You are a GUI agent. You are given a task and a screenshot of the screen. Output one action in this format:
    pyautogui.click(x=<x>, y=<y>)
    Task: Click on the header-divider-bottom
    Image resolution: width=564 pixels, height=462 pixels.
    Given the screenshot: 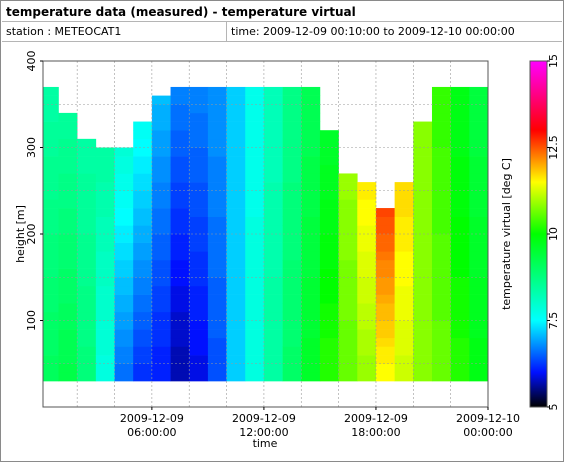 What is the action you would take?
    pyautogui.click(x=282, y=41)
    